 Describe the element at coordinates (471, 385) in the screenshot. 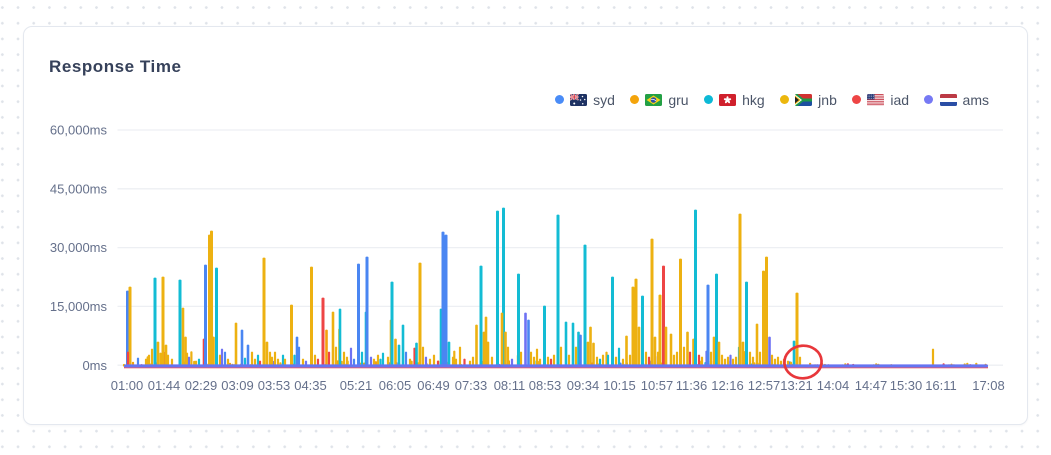

I see `svg-text: 07:33` at that location.